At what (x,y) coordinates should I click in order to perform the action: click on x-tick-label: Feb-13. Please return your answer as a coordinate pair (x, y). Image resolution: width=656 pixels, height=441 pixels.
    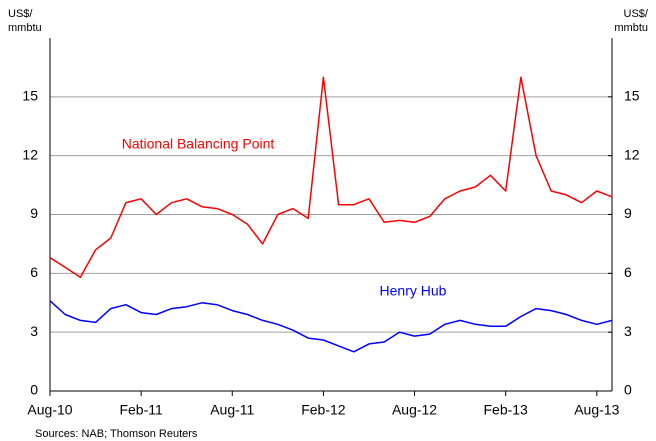
    Looking at the image, I should click on (505, 410).